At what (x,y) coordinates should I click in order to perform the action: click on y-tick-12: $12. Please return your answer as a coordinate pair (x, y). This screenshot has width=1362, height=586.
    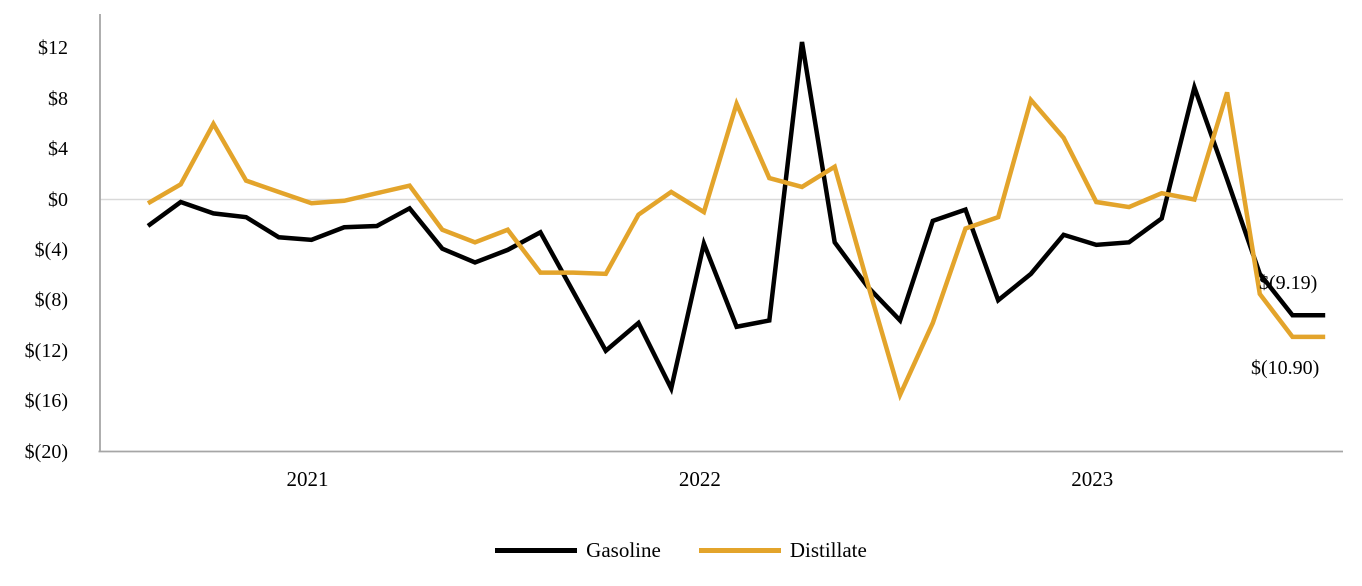
    Looking at the image, I should click on (53, 48).